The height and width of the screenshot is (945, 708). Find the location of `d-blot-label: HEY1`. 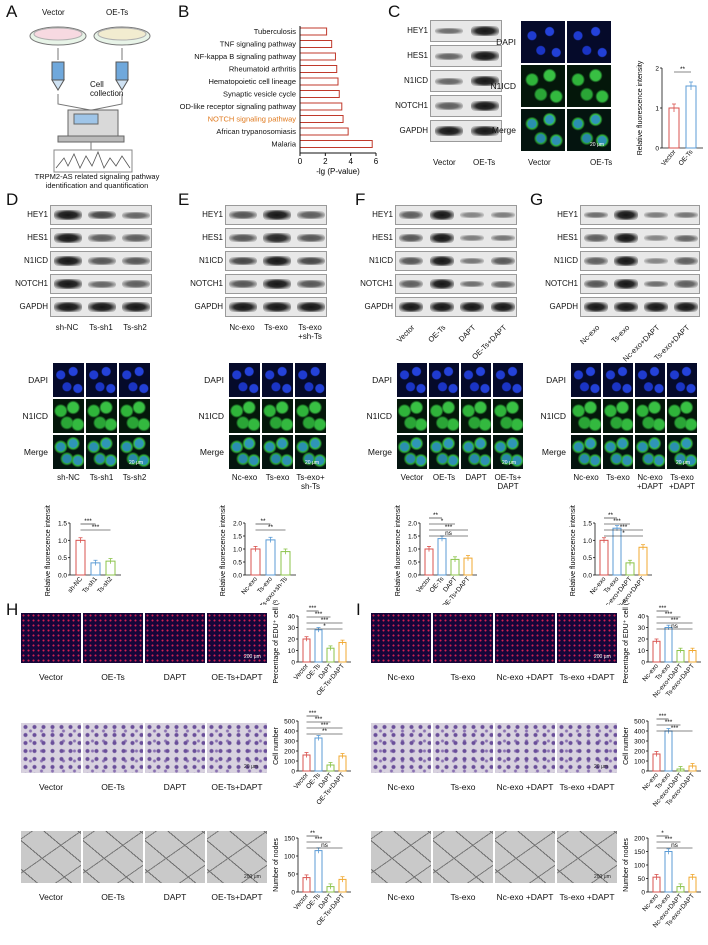

d-blot-label: HEY1 is located at coordinates (37, 214).